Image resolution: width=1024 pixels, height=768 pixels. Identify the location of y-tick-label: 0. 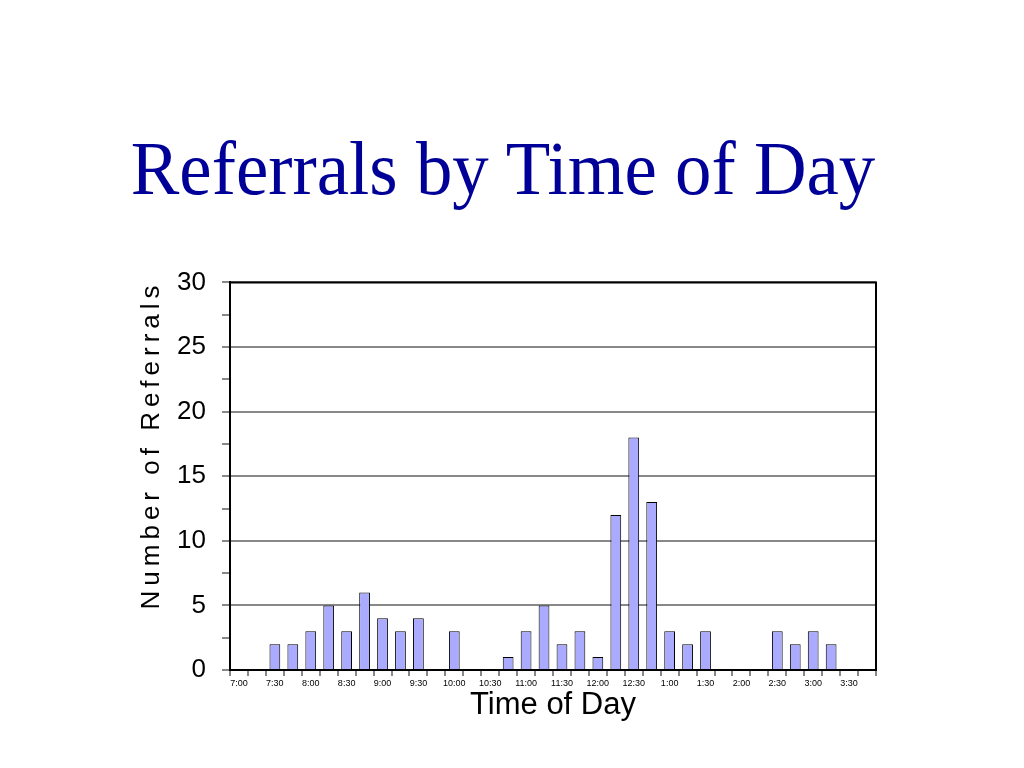
(198, 668).